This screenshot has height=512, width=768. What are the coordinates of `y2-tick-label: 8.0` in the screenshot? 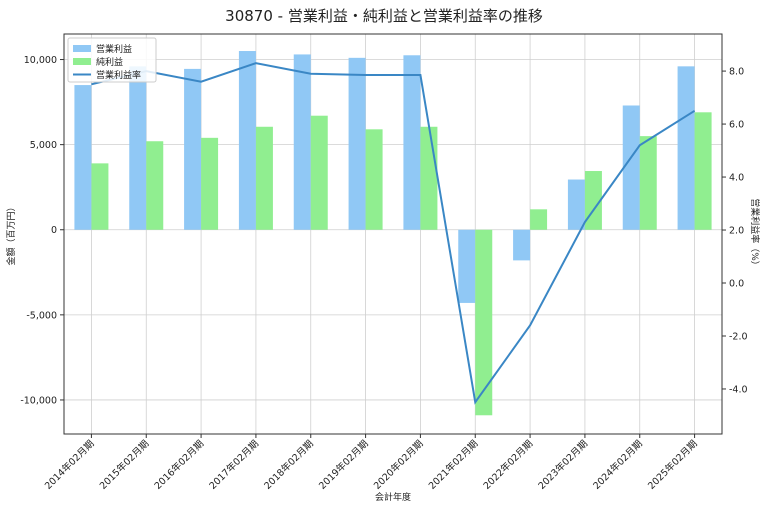 It's located at (736, 72).